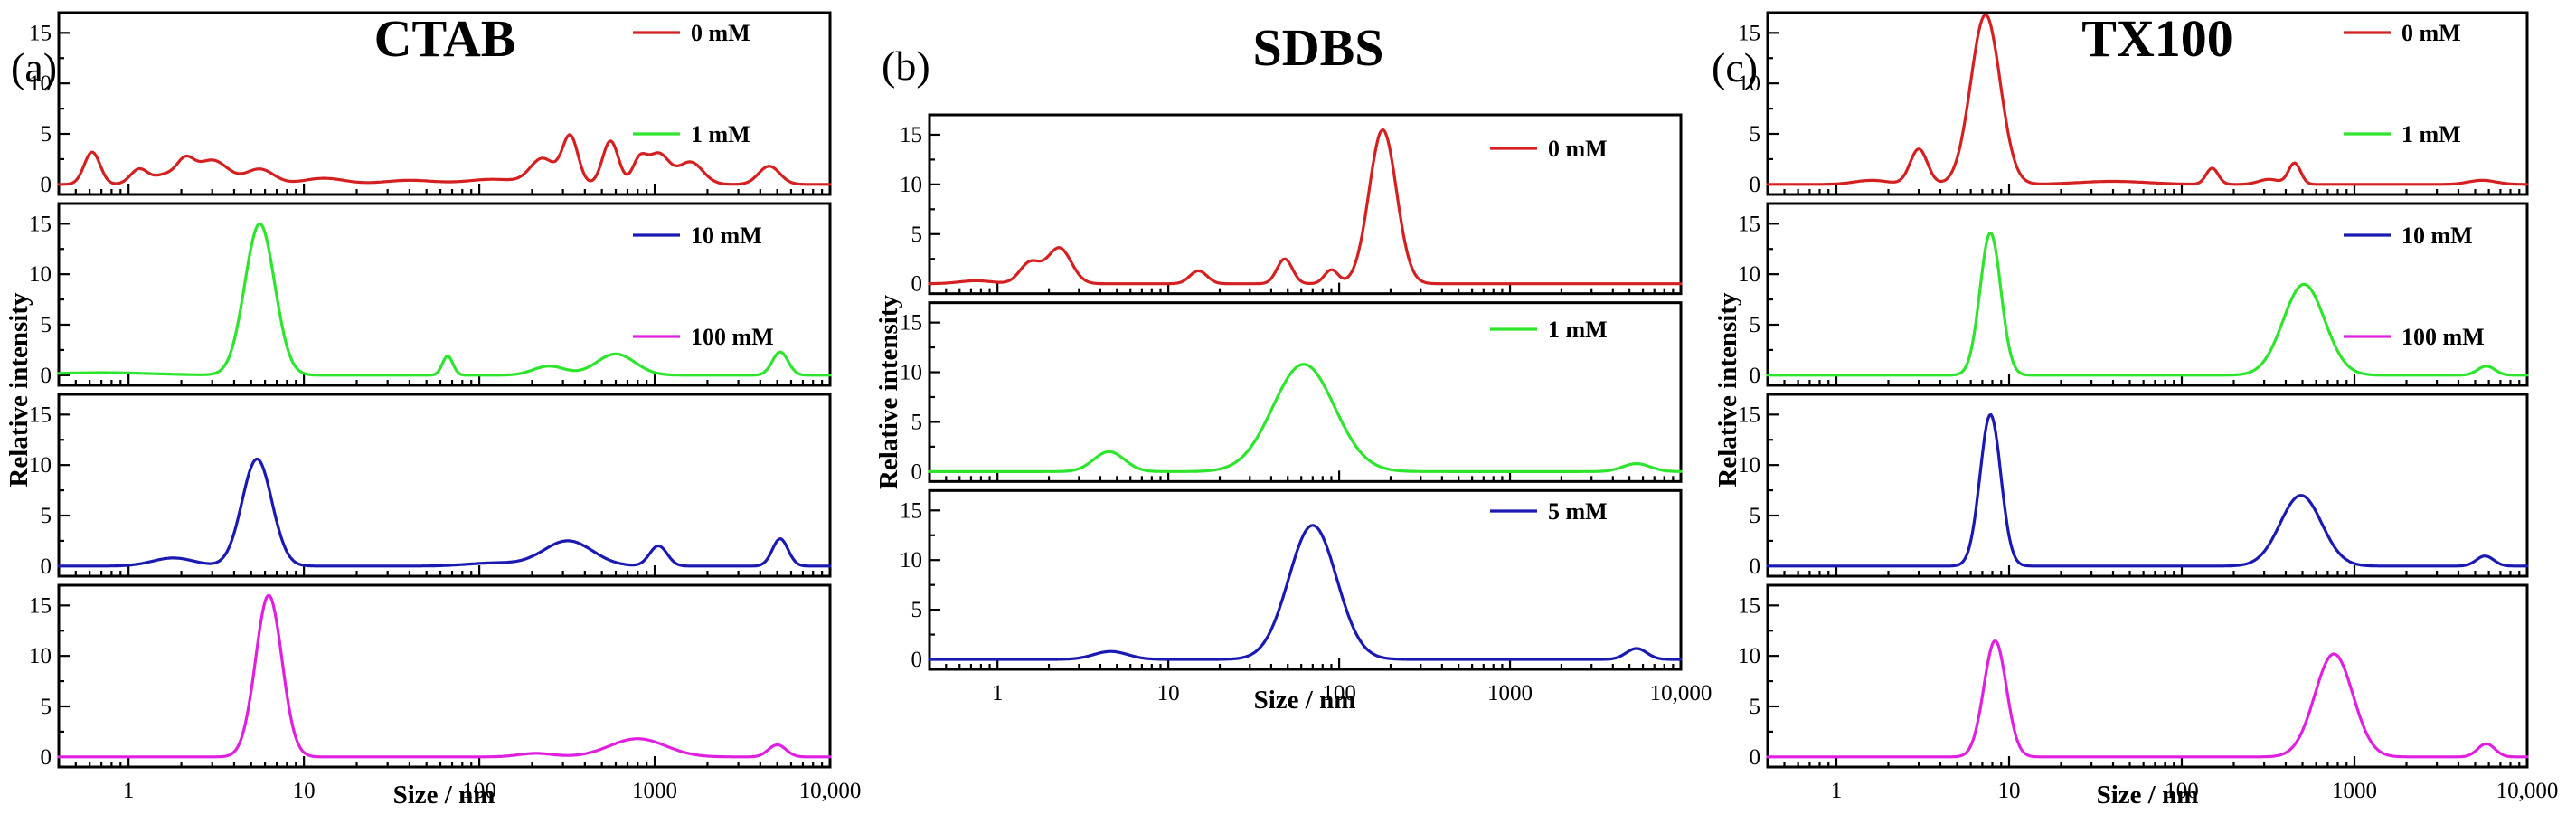 The image size is (2576, 824). I want to click on panel-title: CTAB, so click(445, 38).